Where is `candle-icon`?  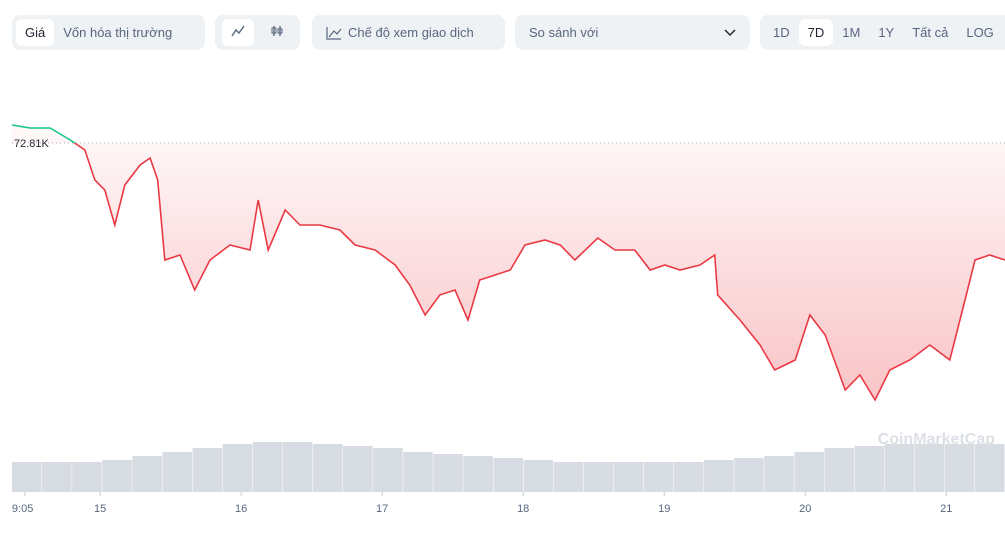
candle-icon is located at coordinates (277, 31).